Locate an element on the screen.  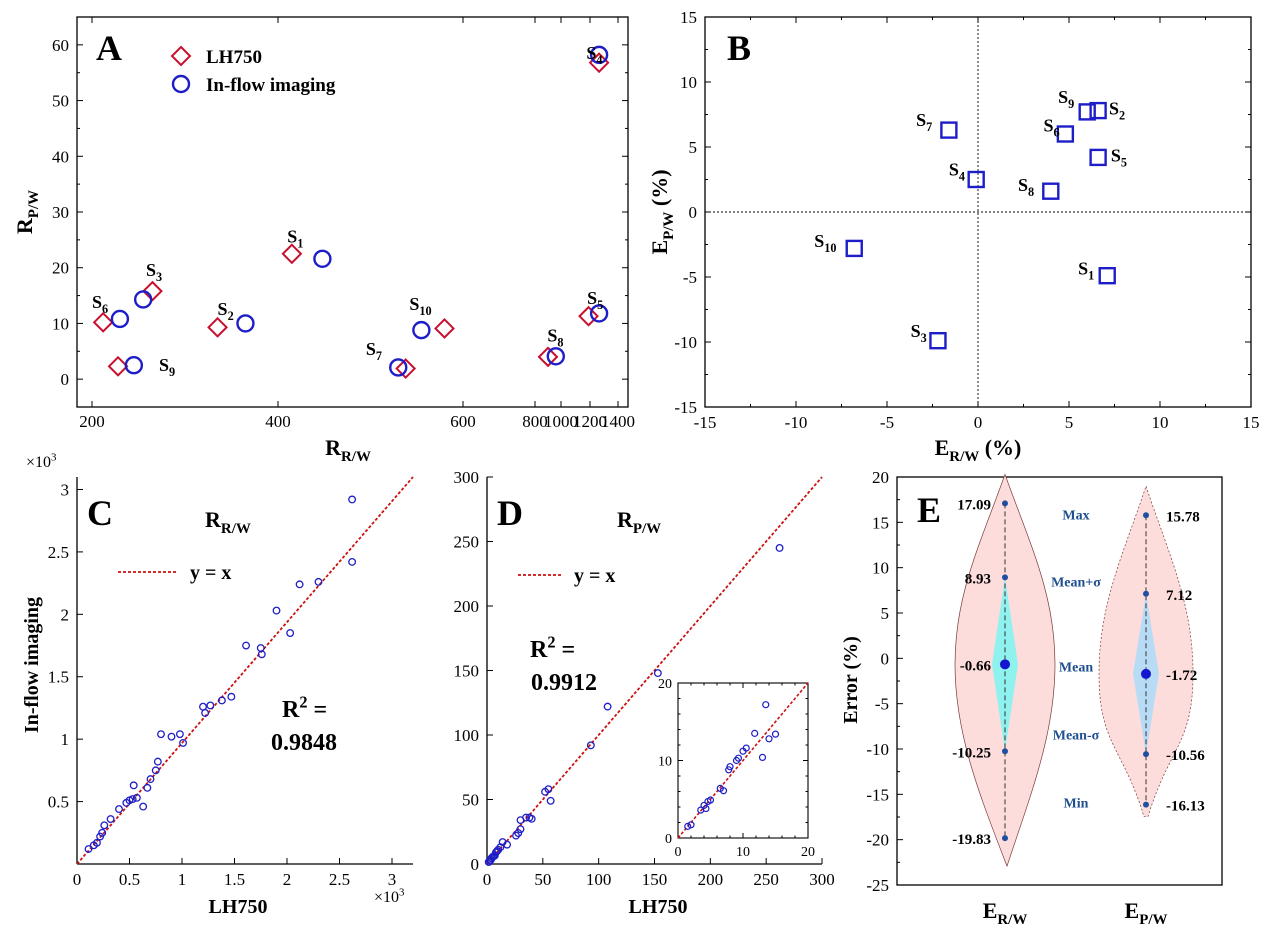
stat-value-label: -1.72 is located at coordinates (1181, 676).